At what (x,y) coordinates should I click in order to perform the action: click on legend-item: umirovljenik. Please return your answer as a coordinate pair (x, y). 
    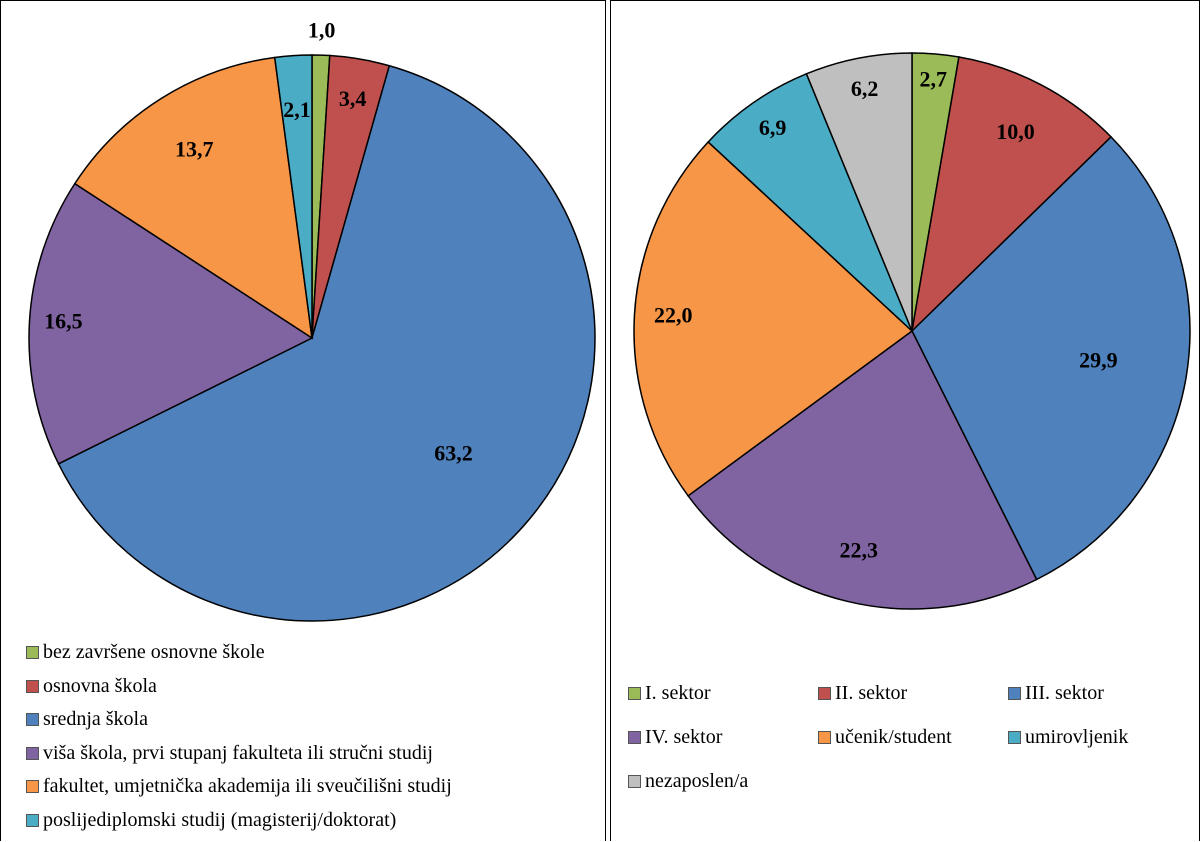
    Looking at the image, I should click on (1104, 737).